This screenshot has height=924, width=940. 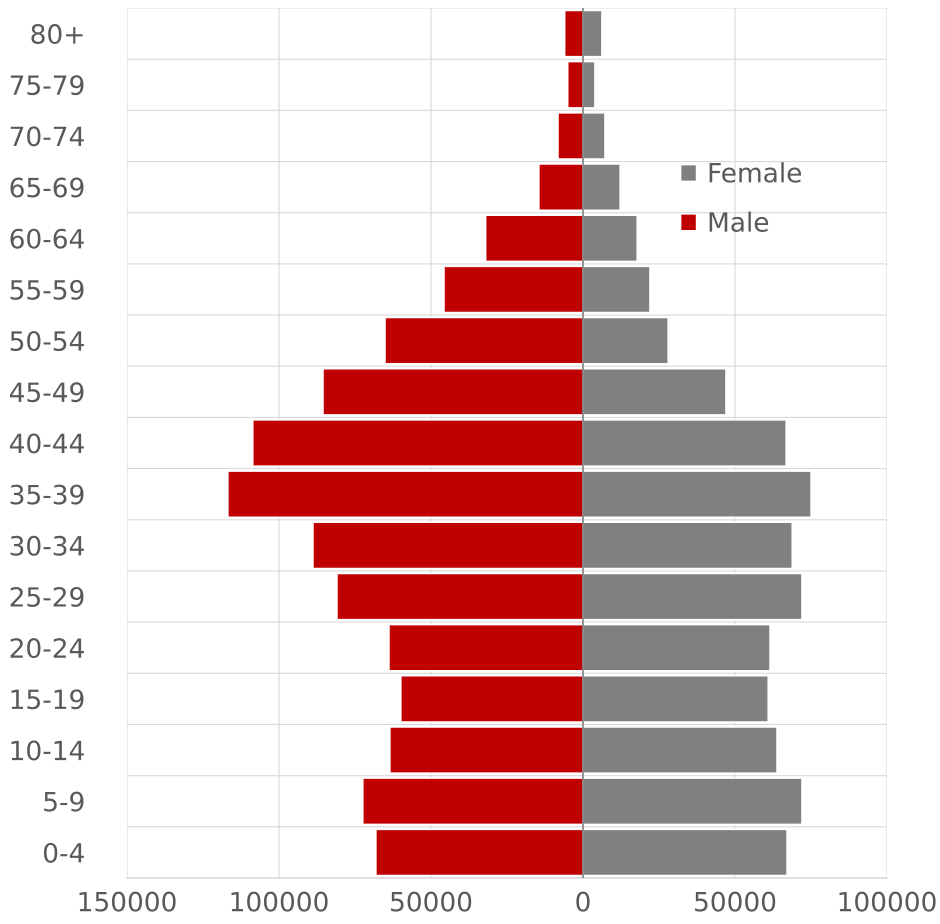 I want to click on legend-label: Male, so click(x=739, y=222).